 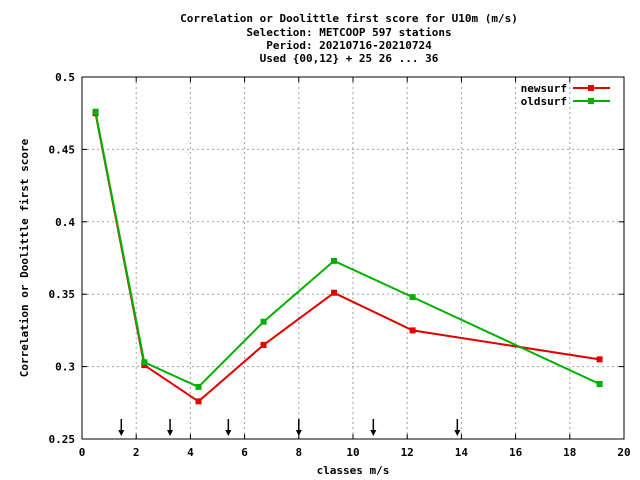 What do you see at coordinates (349, 45) in the screenshot?
I see `title-line-3: Period: 20210716-20210724` at bounding box center [349, 45].